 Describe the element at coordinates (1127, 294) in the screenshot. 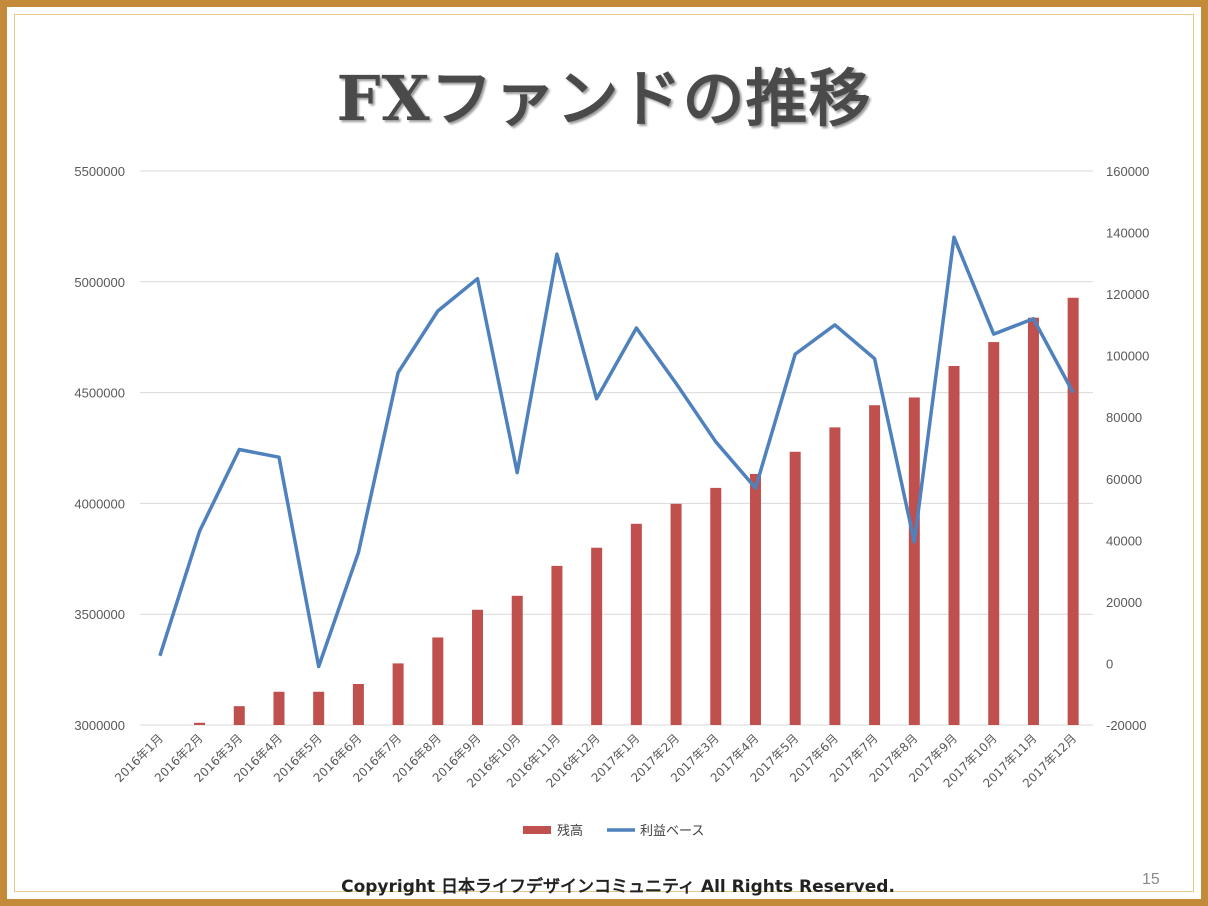

I see `right-axis-tick-label: 120000` at that location.